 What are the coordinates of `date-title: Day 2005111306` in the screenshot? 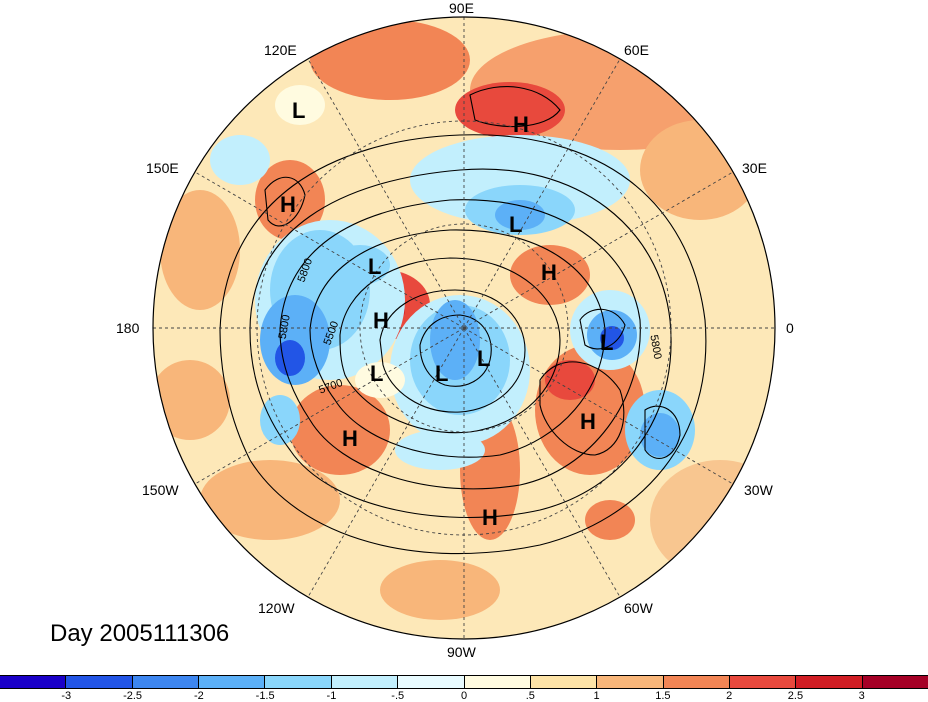 It's located at (140, 633).